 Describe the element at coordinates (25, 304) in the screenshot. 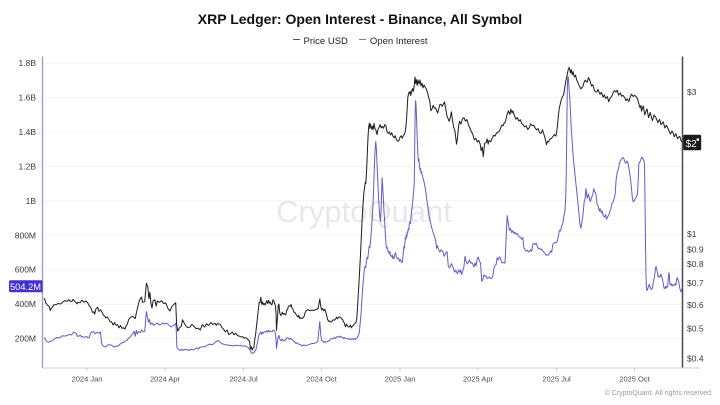

I see `svg-text: 400M` at that location.